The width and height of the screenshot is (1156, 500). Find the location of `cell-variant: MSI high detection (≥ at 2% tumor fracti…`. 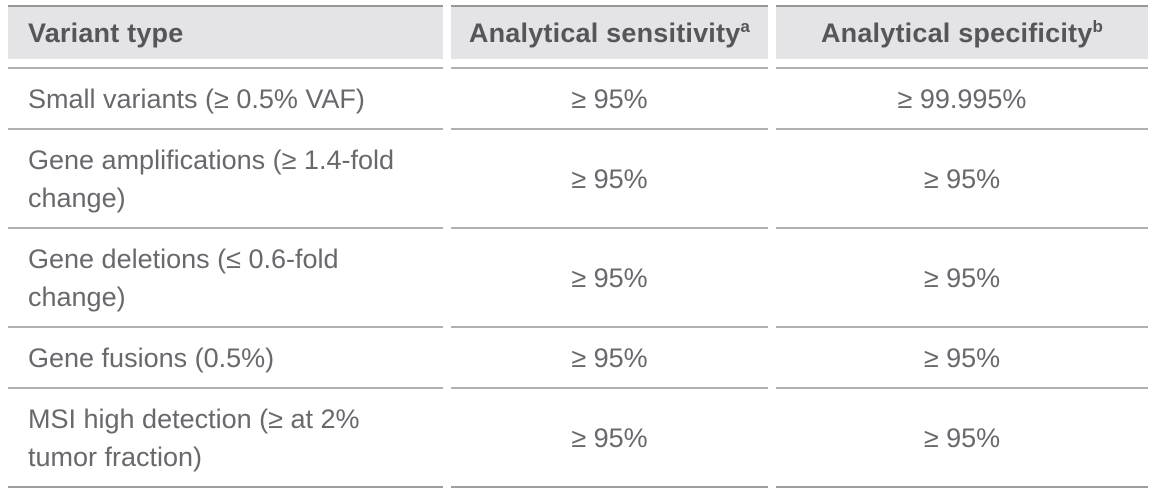

cell-variant: MSI high detection (≥ at 2% tumor fracti… is located at coordinates (225, 437).